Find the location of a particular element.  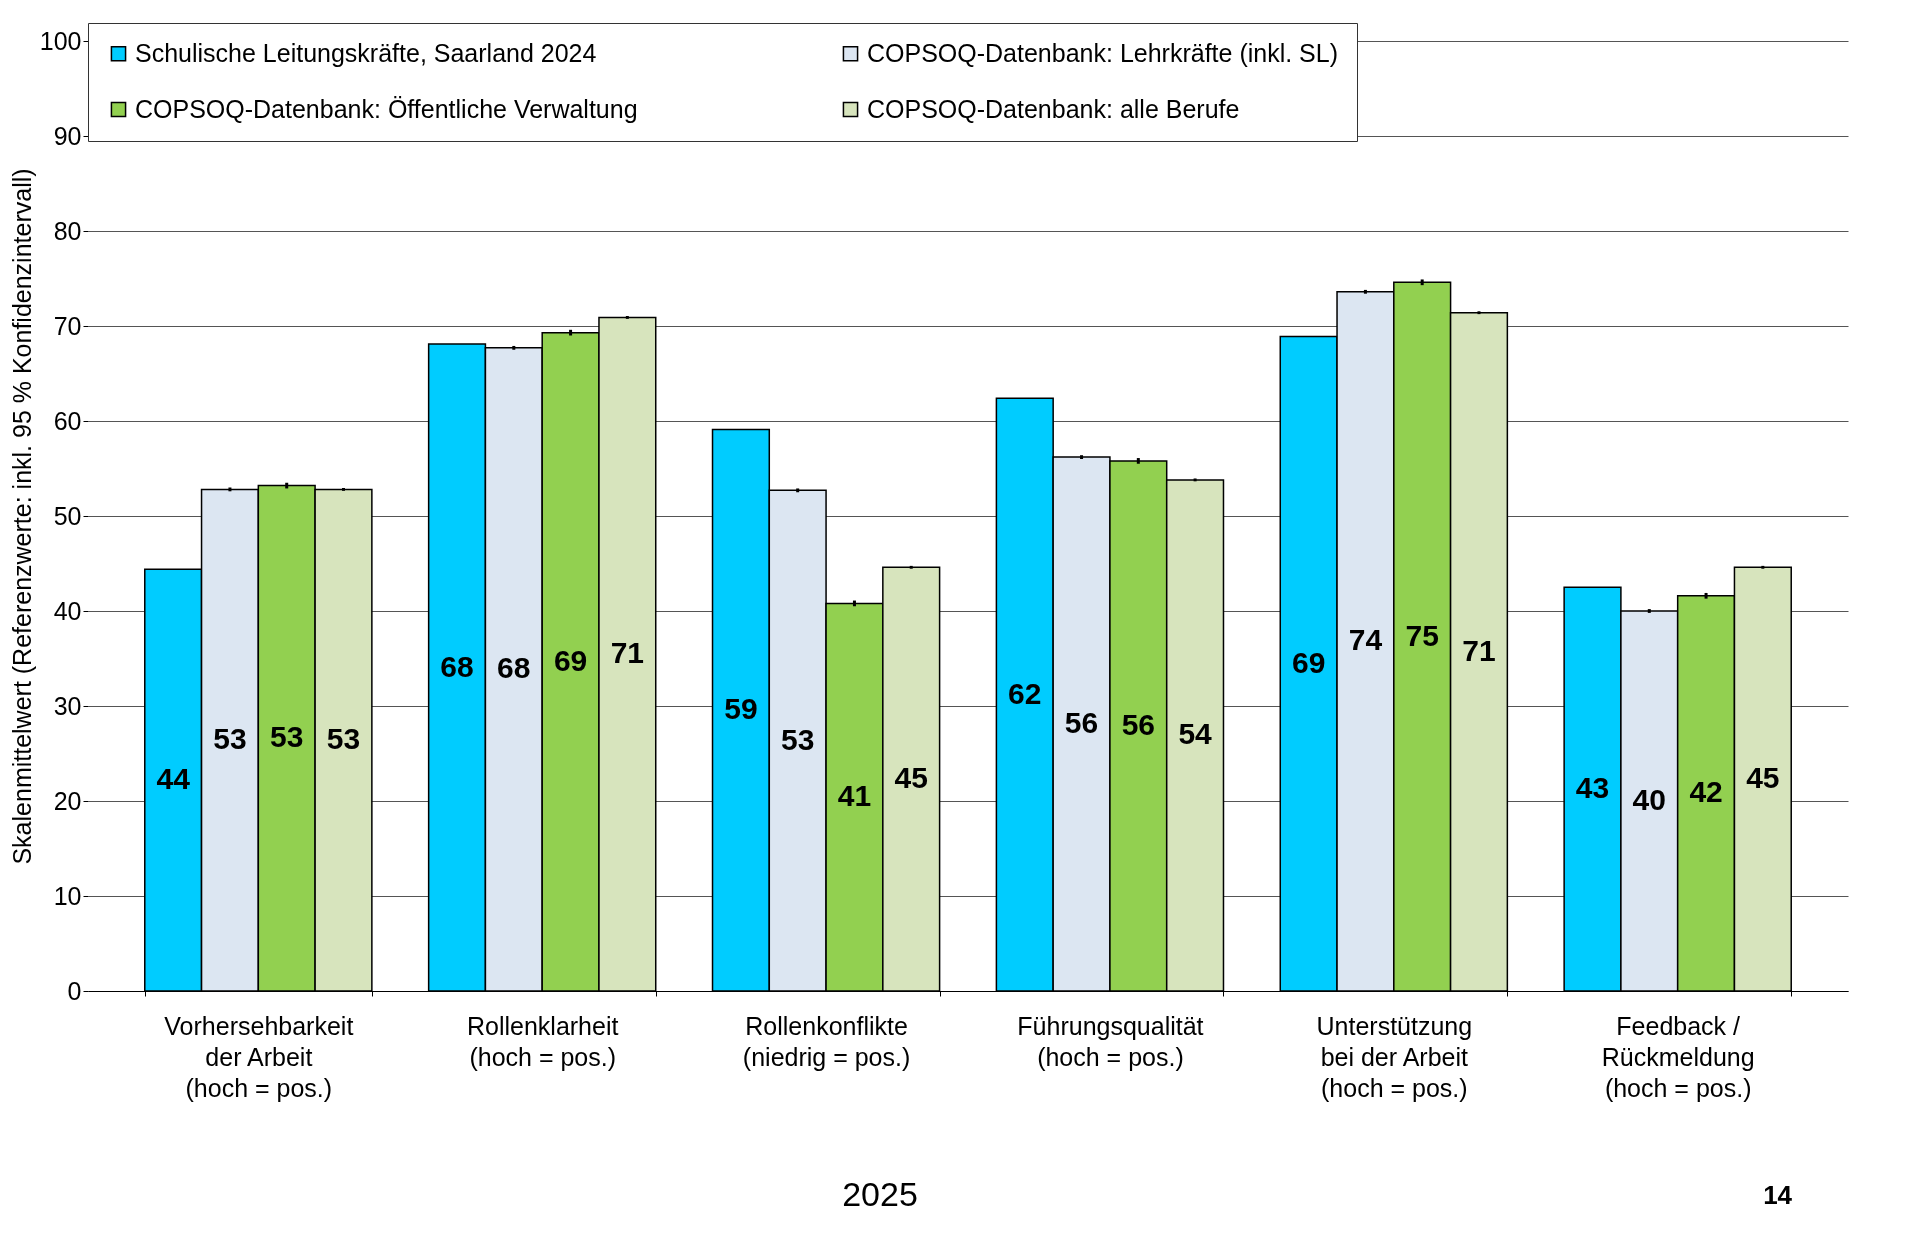

y-tick-label: 90 is located at coordinates (67, 135).